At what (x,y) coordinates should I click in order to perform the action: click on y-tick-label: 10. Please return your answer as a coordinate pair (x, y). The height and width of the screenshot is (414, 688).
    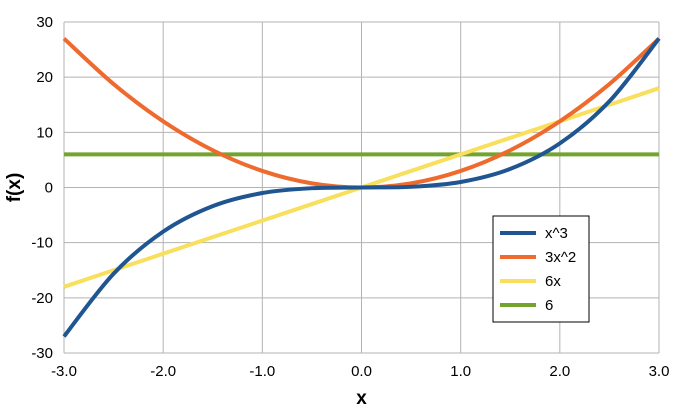
    Looking at the image, I should click on (44, 132).